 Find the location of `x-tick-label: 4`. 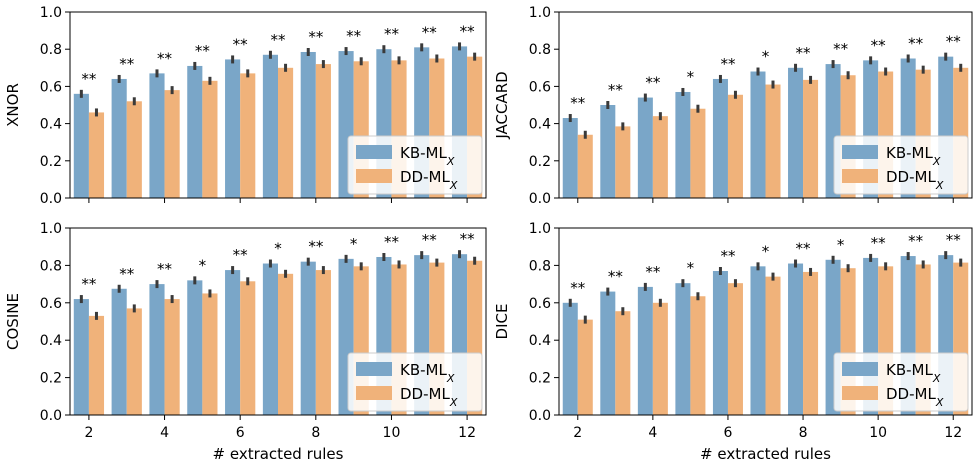

x-tick-label: 4 is located at coordinates (164, 433).